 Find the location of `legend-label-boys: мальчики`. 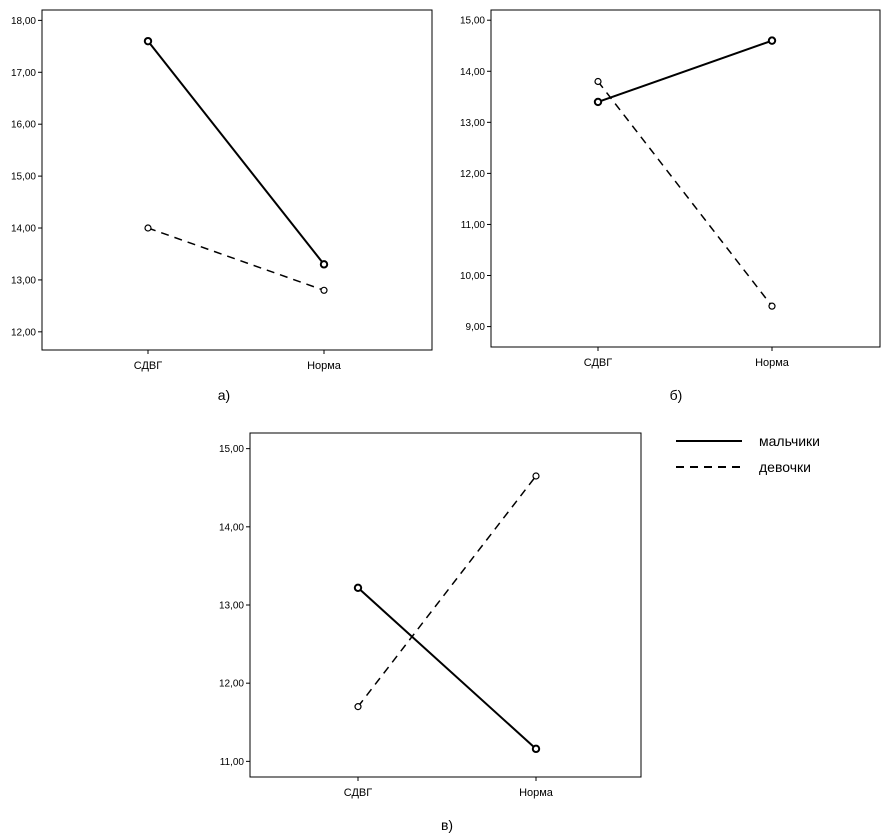

legend-label-boys: мальчики is located at coordinates (789, 441).